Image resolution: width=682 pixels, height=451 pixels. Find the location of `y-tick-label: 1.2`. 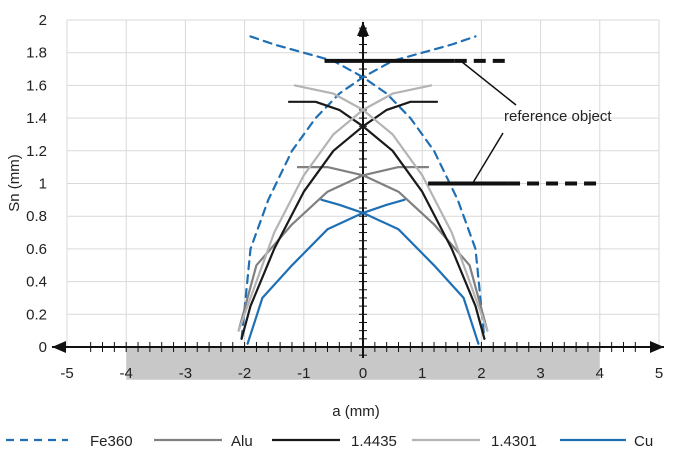

y-tick-label: 1.2 is located at coordinates (36, 151).